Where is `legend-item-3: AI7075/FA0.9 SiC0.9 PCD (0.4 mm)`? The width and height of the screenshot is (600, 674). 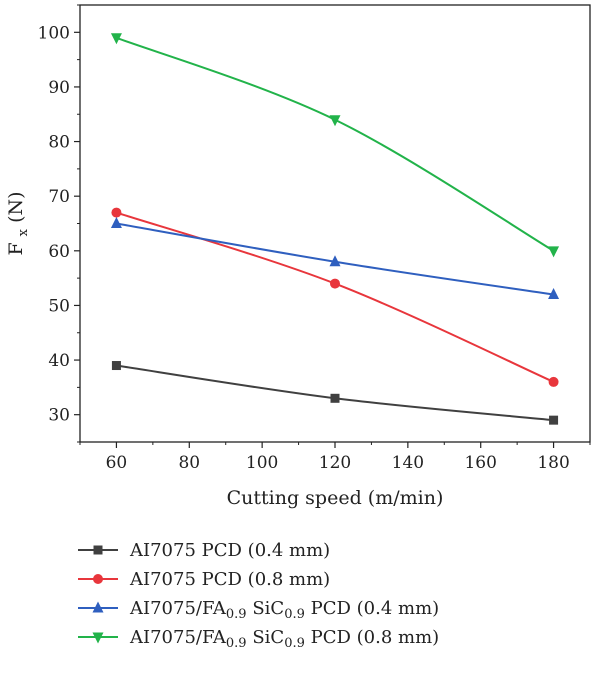
legend-item-3: AI7075/FA0.9 SiC0.9 PCD (0.4 mm) is located at coordinates (258, 610).